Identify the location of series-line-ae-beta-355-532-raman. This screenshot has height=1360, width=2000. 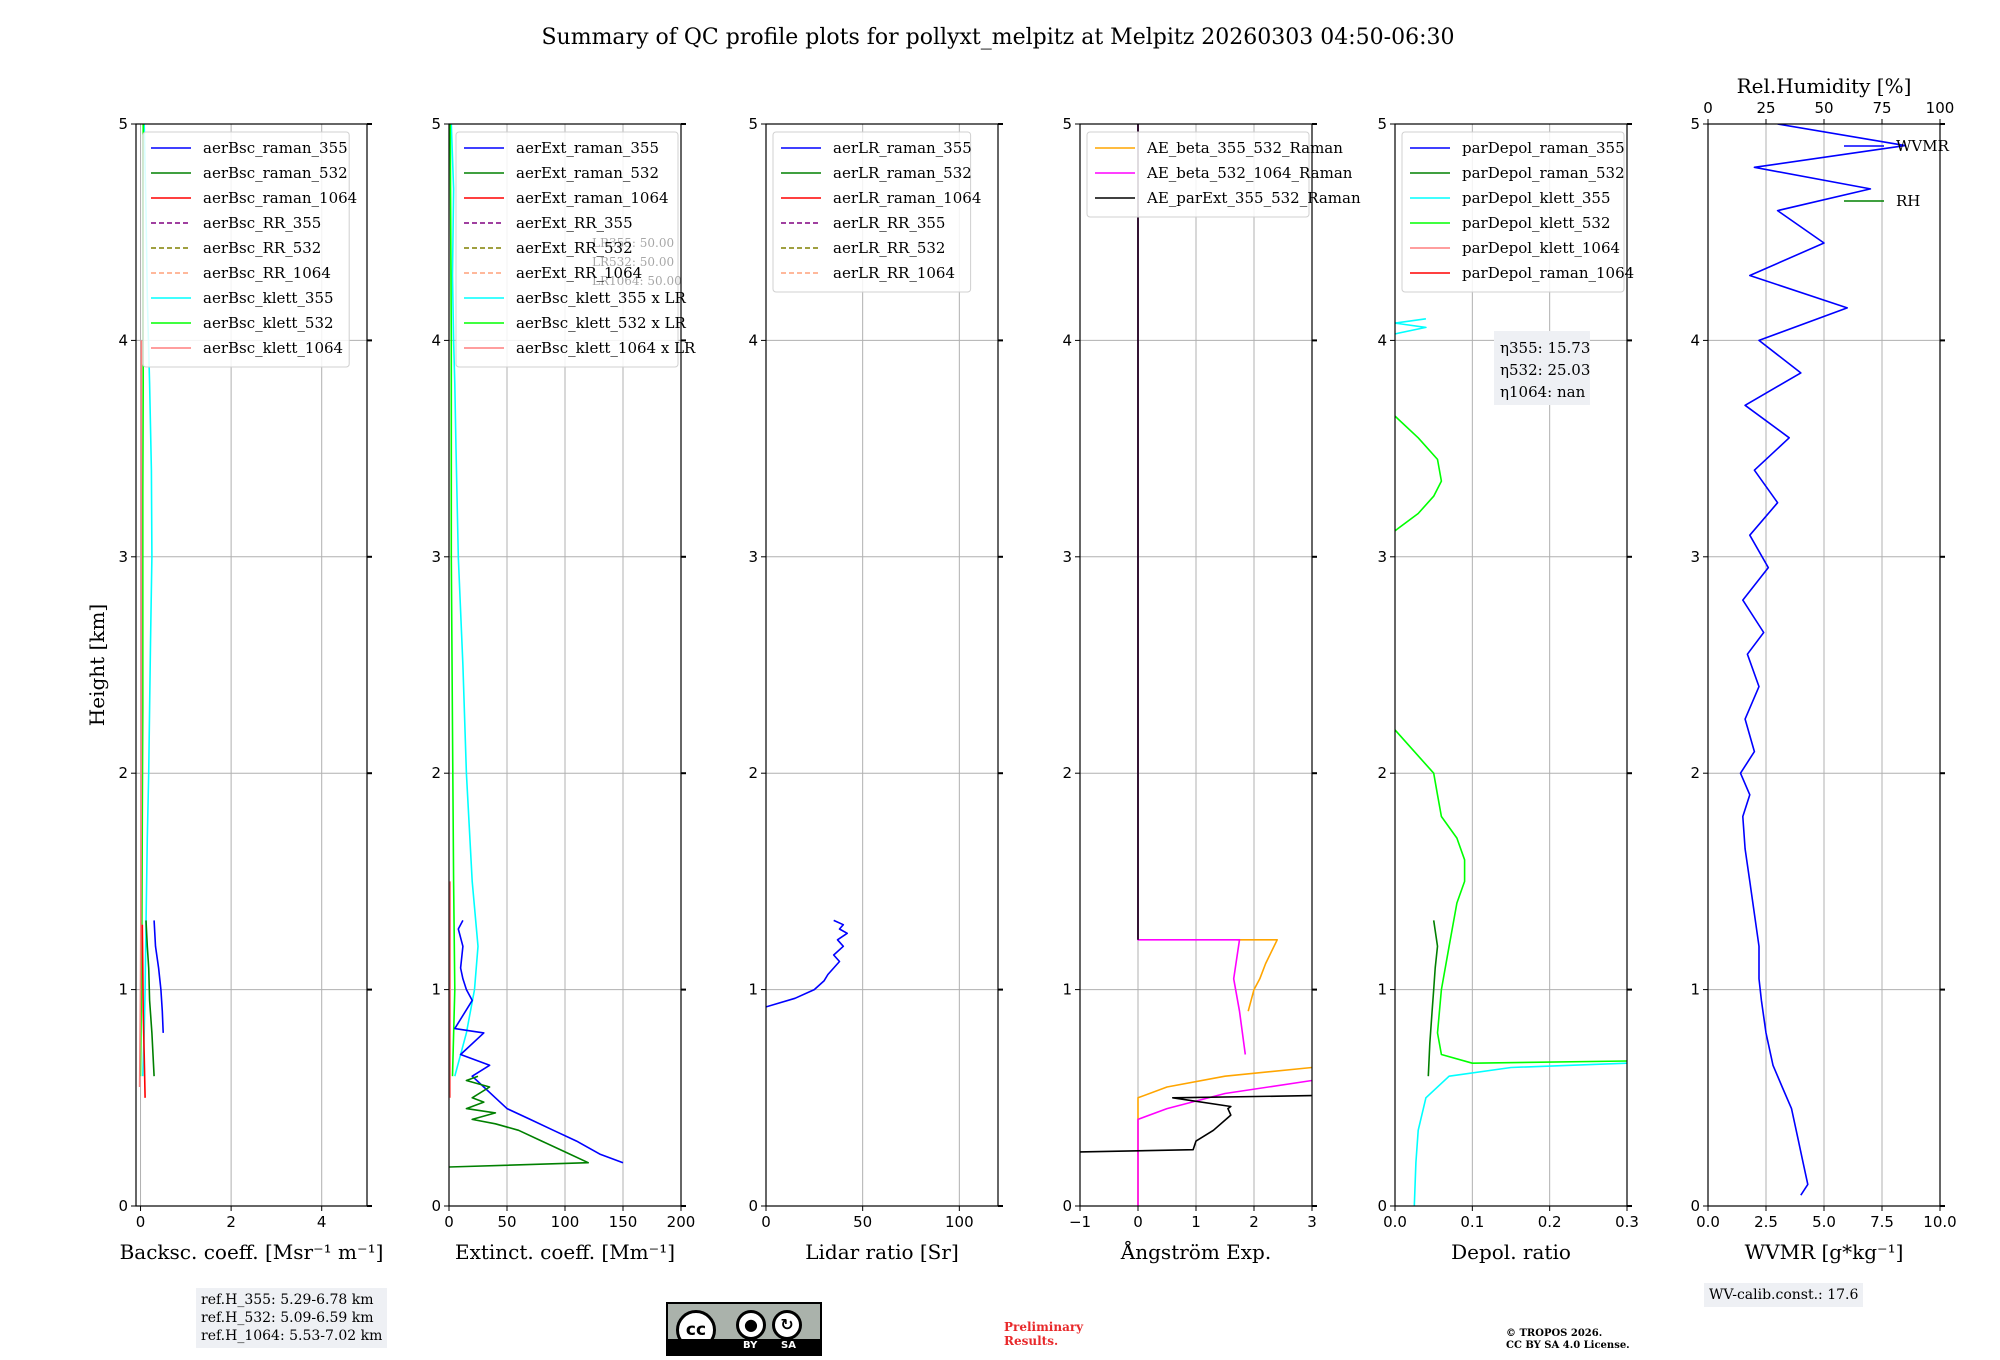
(1224, 1136).